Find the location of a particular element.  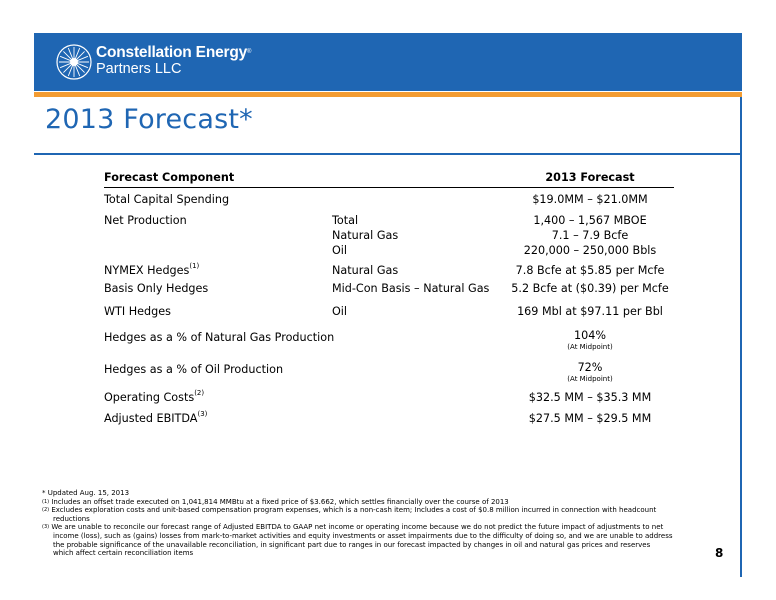

row-value: 104% is located at coordinates (590, 335).